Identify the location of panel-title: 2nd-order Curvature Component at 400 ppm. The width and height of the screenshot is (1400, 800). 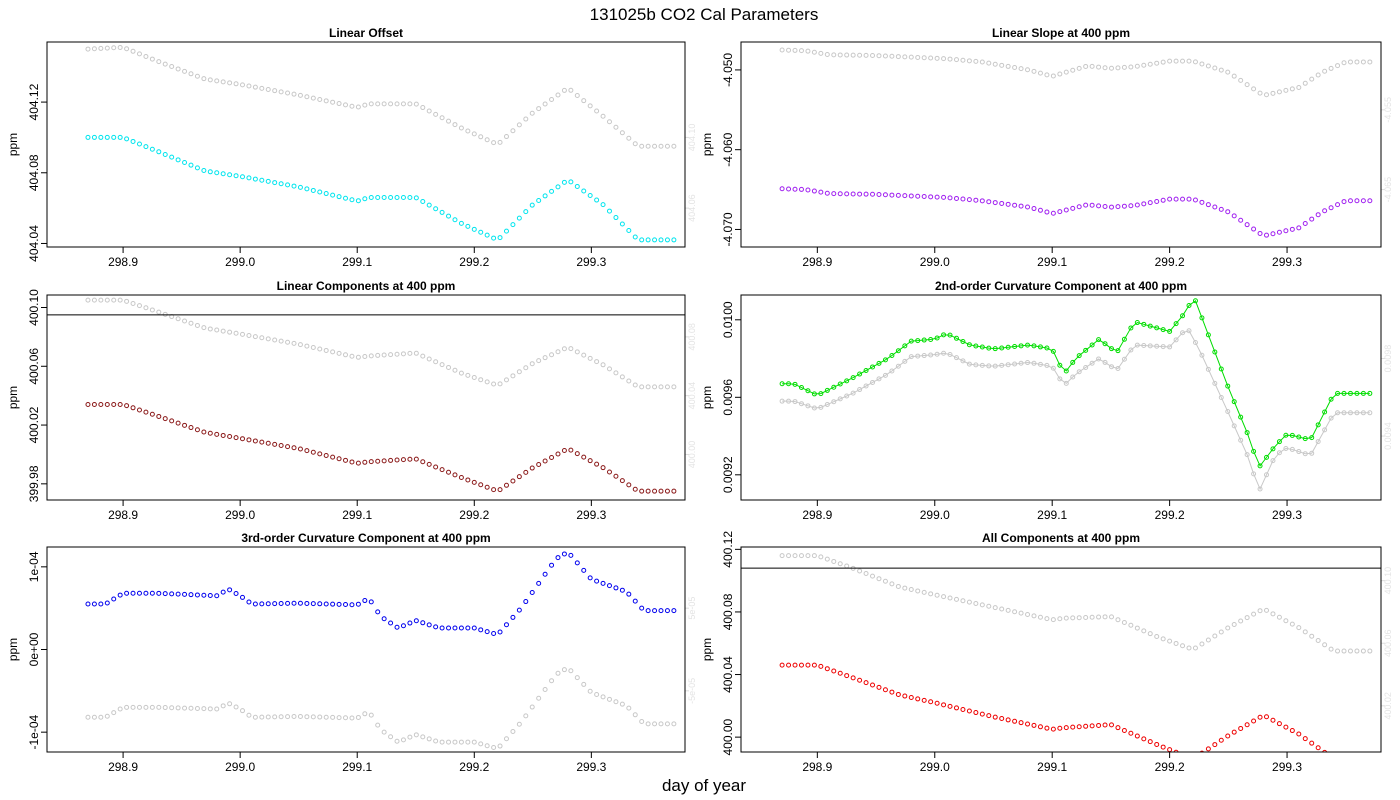
(1061, 286).